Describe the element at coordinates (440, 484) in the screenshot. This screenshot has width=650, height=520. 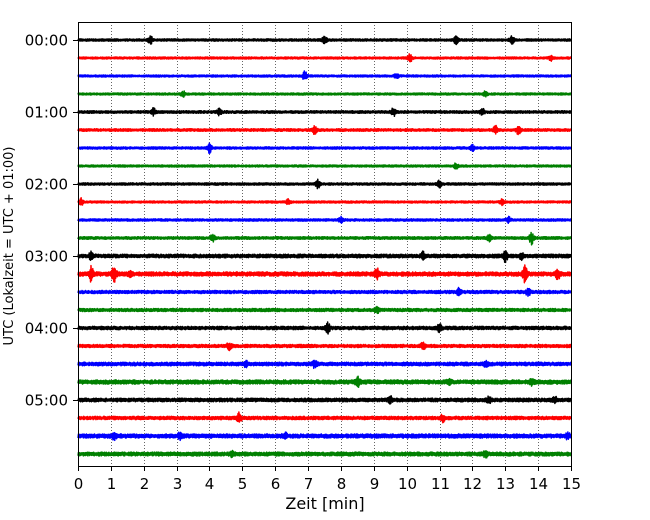
I see `x-tick-label: 11` at that location.